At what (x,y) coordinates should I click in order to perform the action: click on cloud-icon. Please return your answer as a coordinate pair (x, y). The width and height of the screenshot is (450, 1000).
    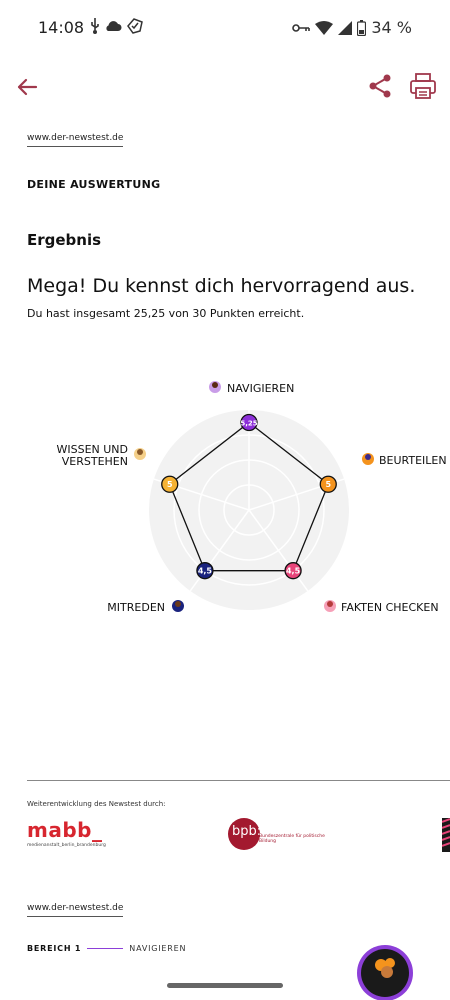
    Looking at the image, I should click on (114, 26).